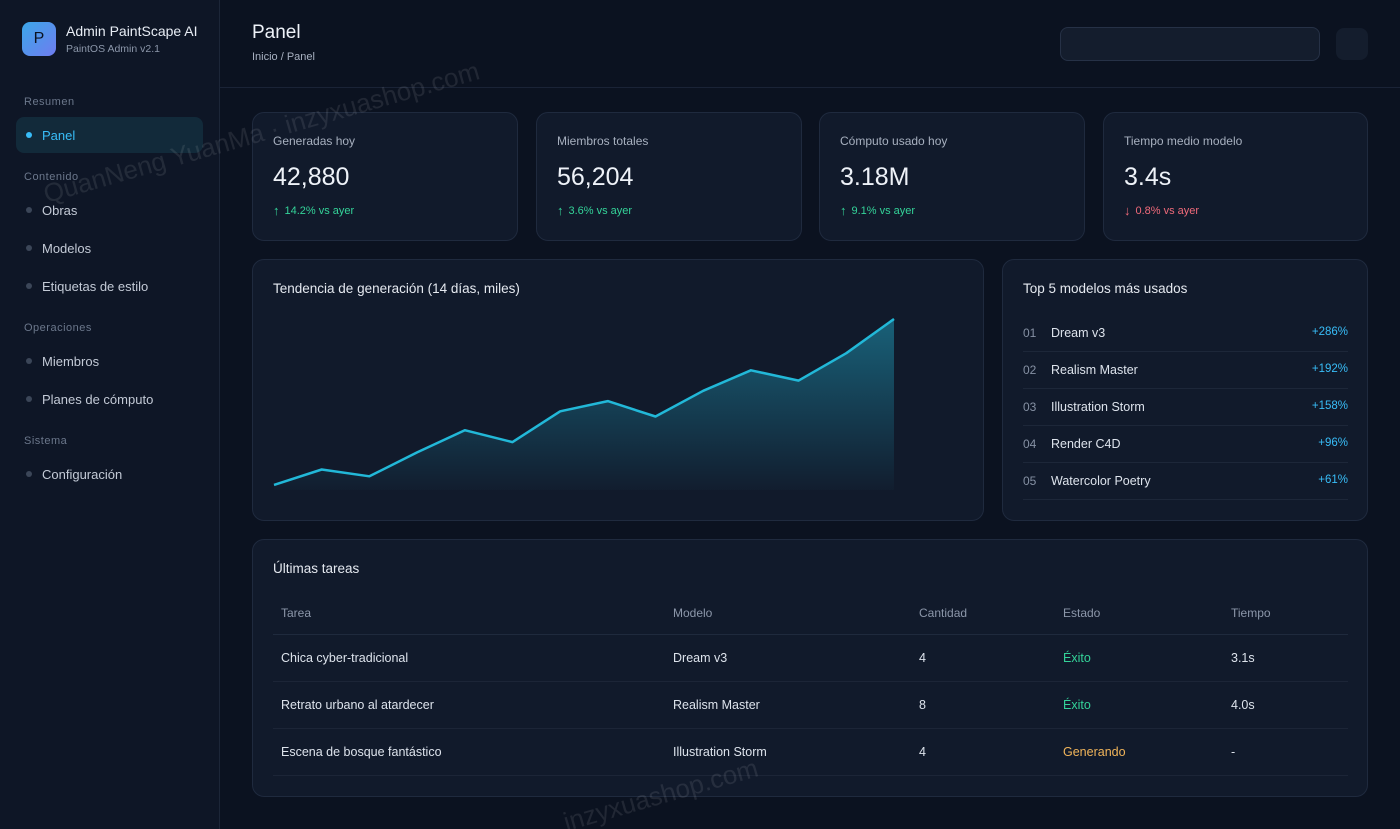  Describe the element at coordinates (894, 141) in the screenshot. I see `stat-label: Cómputo usado hoy` at that location.